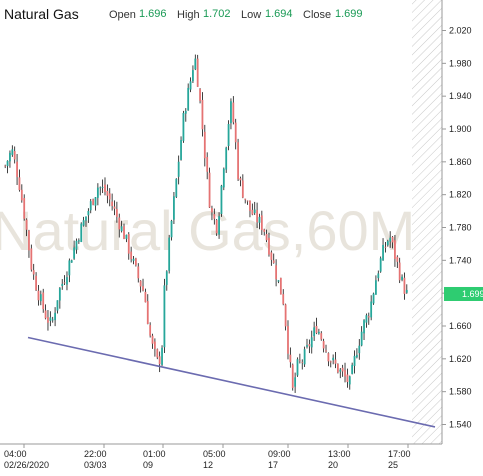 The image size is (483, 476). Describe the element at coordinates (95, 454) in the screenshot. I see `x-tick-time: 22:00` at that location.